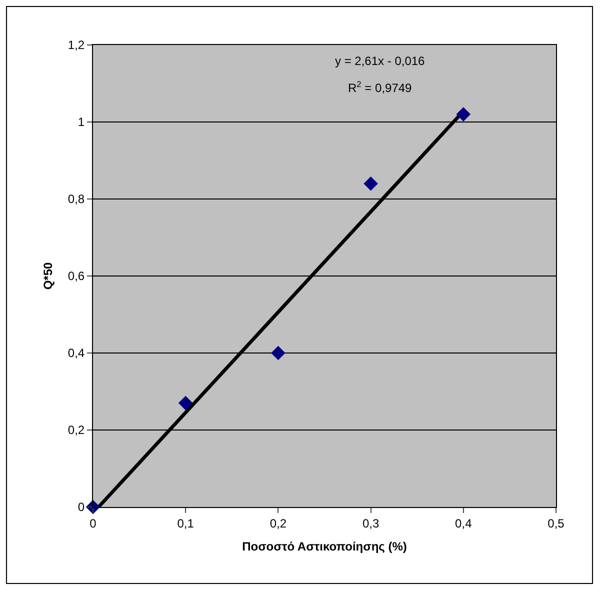 The height and width of the screenshot is (592, 601). What do you see at coordinates (48, 276) in the screenshot?
I see `y-axis-title: Q*50` at bounding box center [48, 276].